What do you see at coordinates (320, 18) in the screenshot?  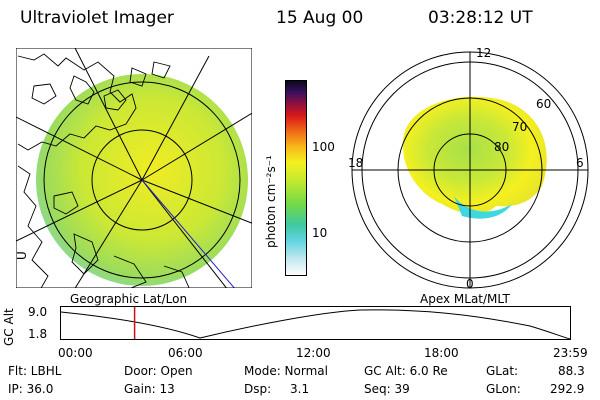 I see `observation-date: 15 Aug 00` at bounding box center [320, 18].